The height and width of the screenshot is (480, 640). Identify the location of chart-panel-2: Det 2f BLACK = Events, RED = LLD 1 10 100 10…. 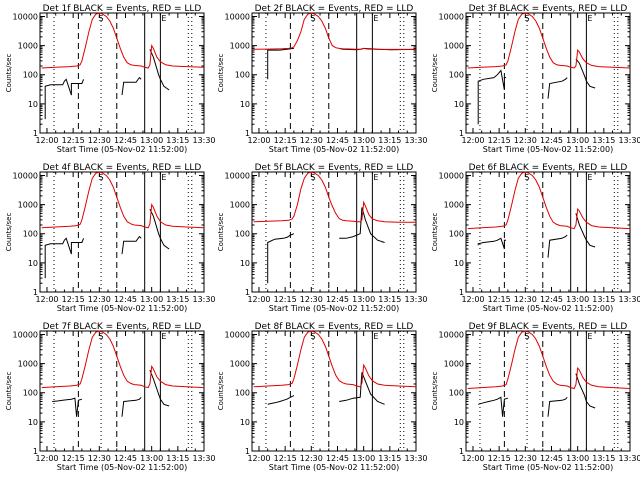
(322, 79).